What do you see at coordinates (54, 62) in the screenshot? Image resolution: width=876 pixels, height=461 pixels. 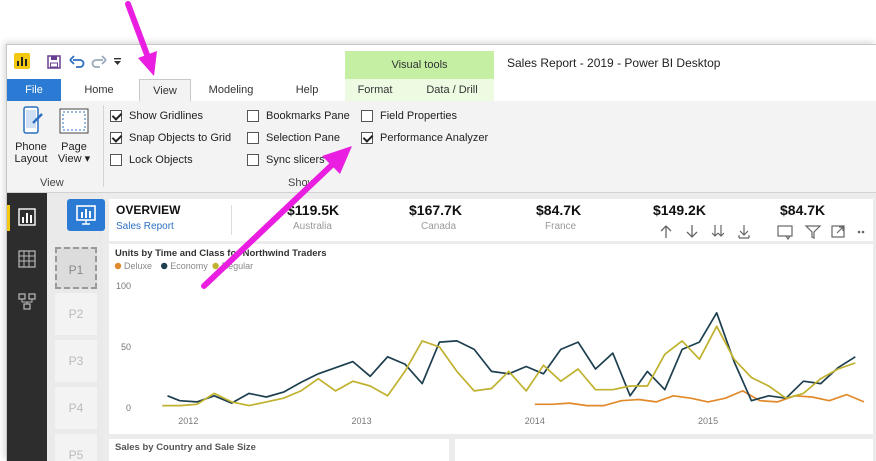 I see `save-icon` at bounding box center [54, 62].